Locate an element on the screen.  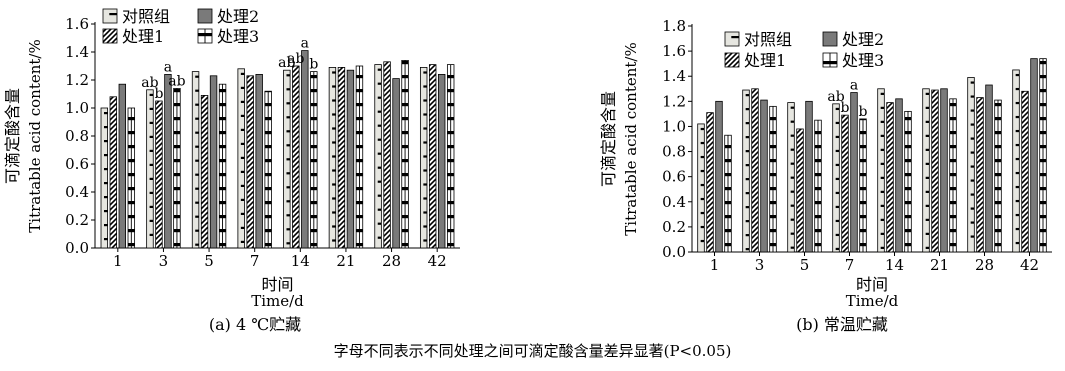
bar-对照组-42 is located at coordinates (423, 158).